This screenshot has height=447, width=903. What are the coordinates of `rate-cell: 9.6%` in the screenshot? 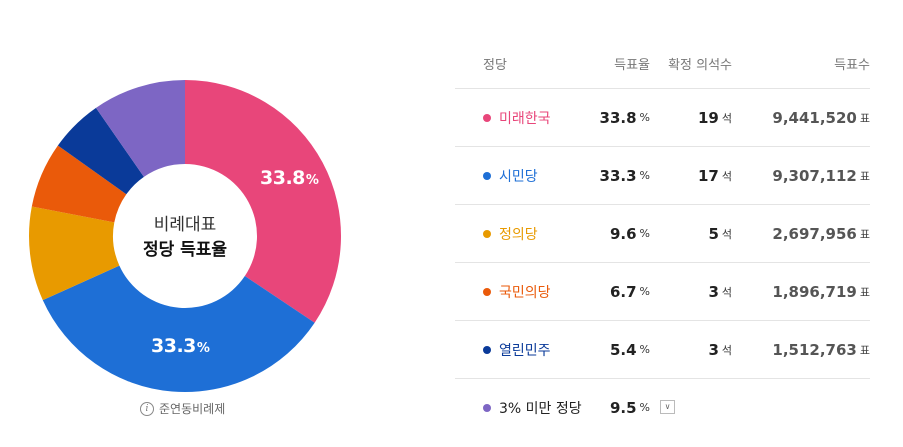 It's located at (630, 233).